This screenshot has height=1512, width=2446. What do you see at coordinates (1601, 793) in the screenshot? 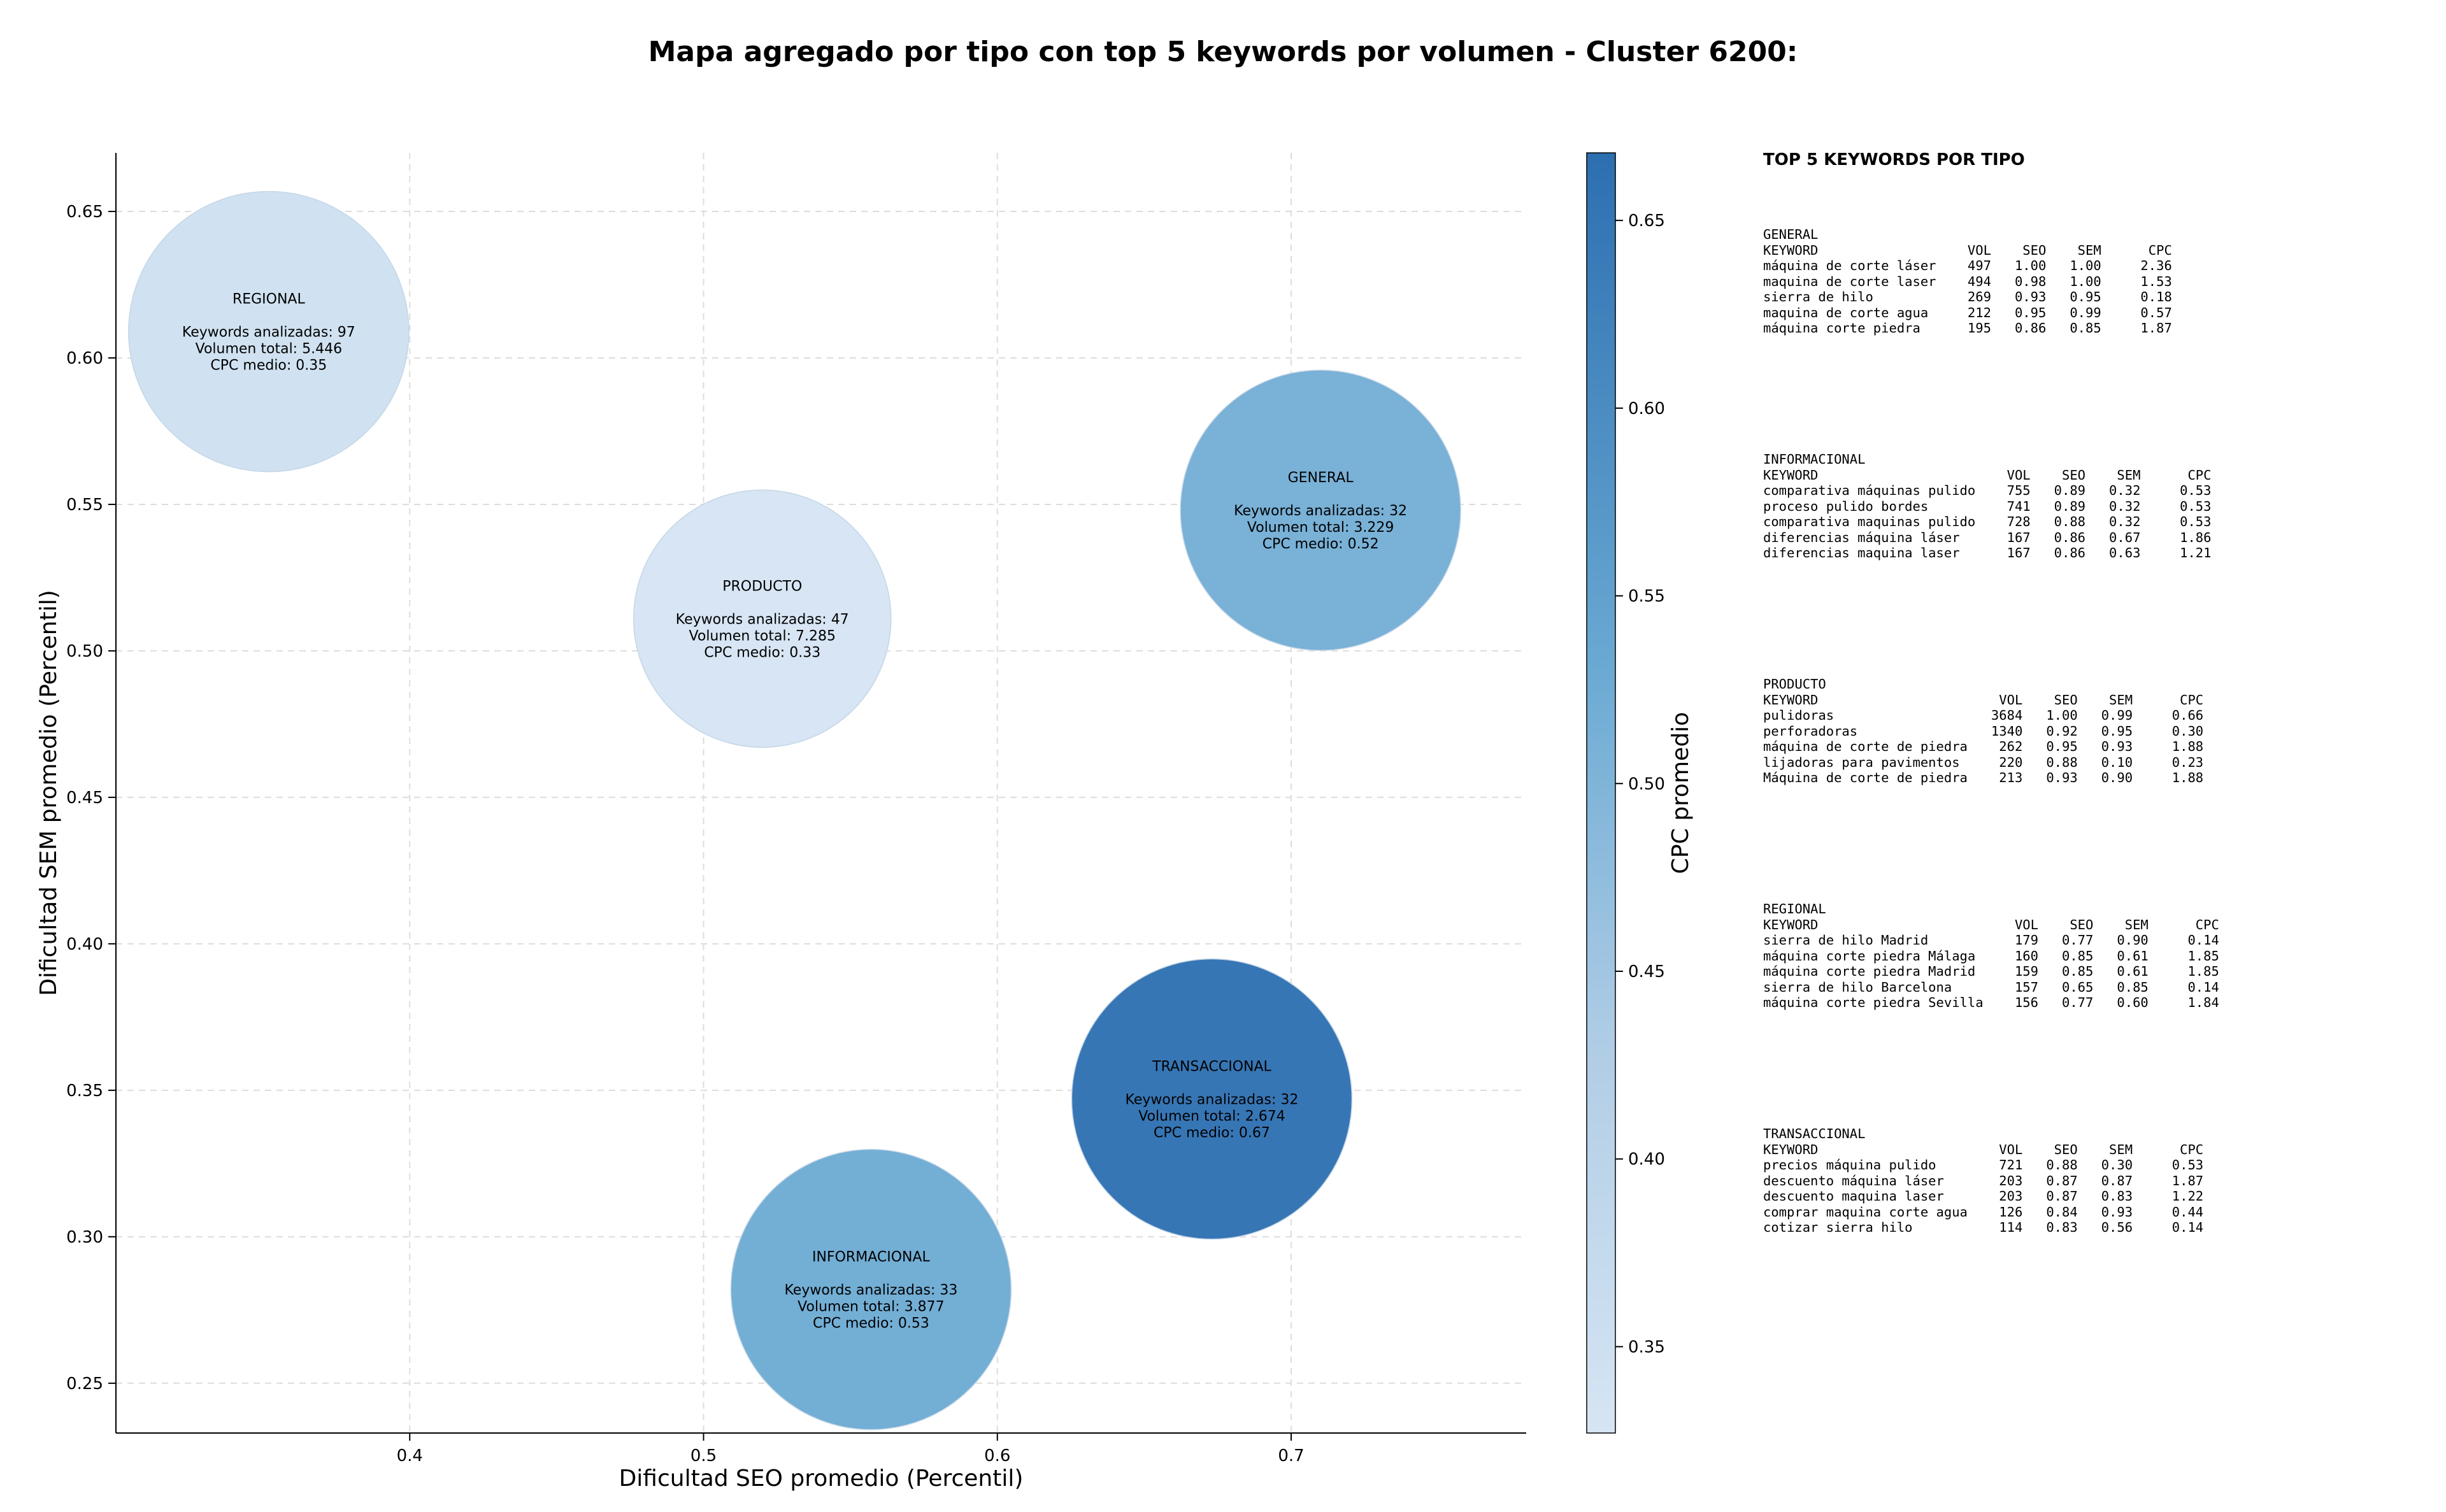
I see `colorbar-gradient` at bounding box center [1601, 793].